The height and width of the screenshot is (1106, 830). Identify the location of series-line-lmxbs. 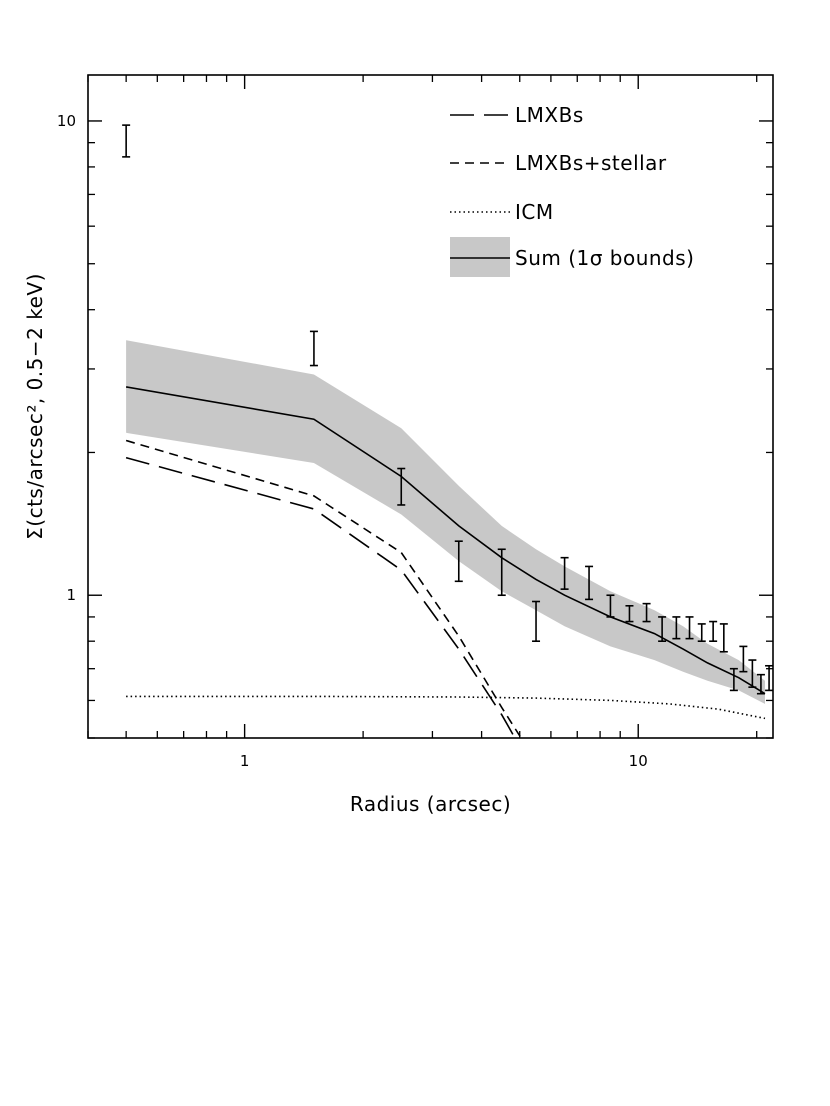
(320, 597).